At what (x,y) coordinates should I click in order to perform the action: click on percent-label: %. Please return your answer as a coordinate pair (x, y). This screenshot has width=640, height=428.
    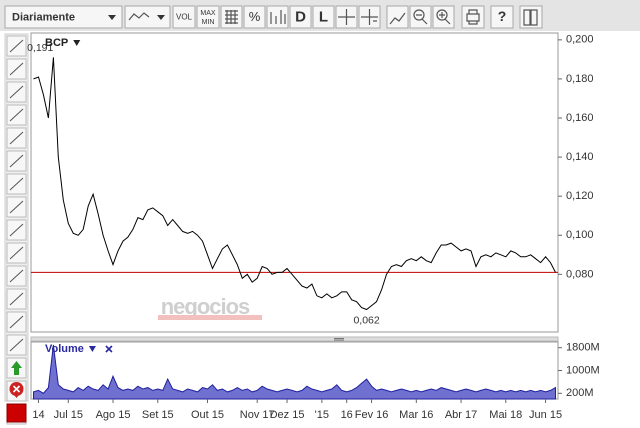
    Looking at the image, I should click on (255, 16).